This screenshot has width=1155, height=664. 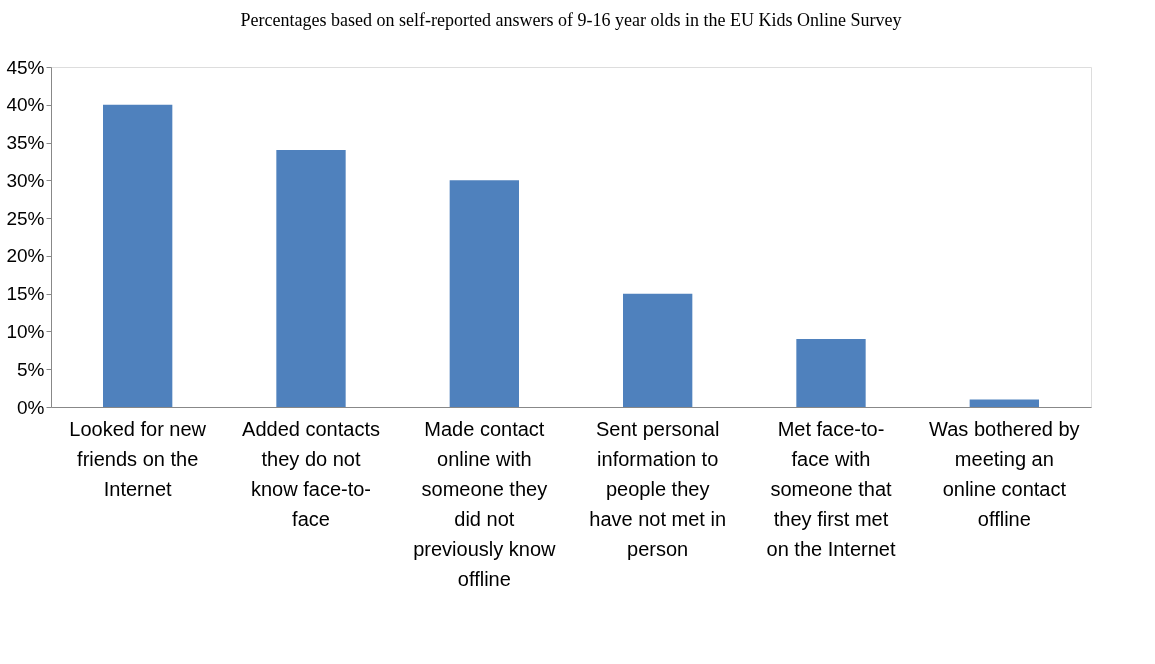 I want to click on x-tick-label: Met face-to-face with someone that they first met on the Internet, so click(x=831, y=488).